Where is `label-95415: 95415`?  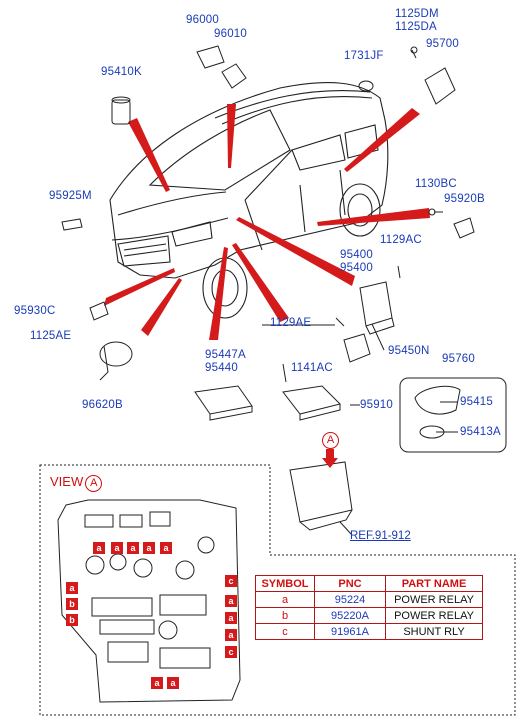 label-95415: 95415 is located at coordinates (476, 402).